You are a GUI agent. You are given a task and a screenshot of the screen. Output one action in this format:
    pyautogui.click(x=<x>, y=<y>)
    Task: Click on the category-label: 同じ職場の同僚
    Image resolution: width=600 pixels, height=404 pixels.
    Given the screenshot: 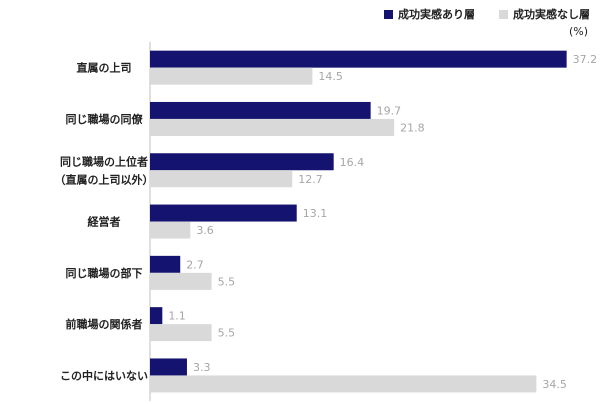 What is the action you would take?
    pyautogui.click(x=105, y=119)
    